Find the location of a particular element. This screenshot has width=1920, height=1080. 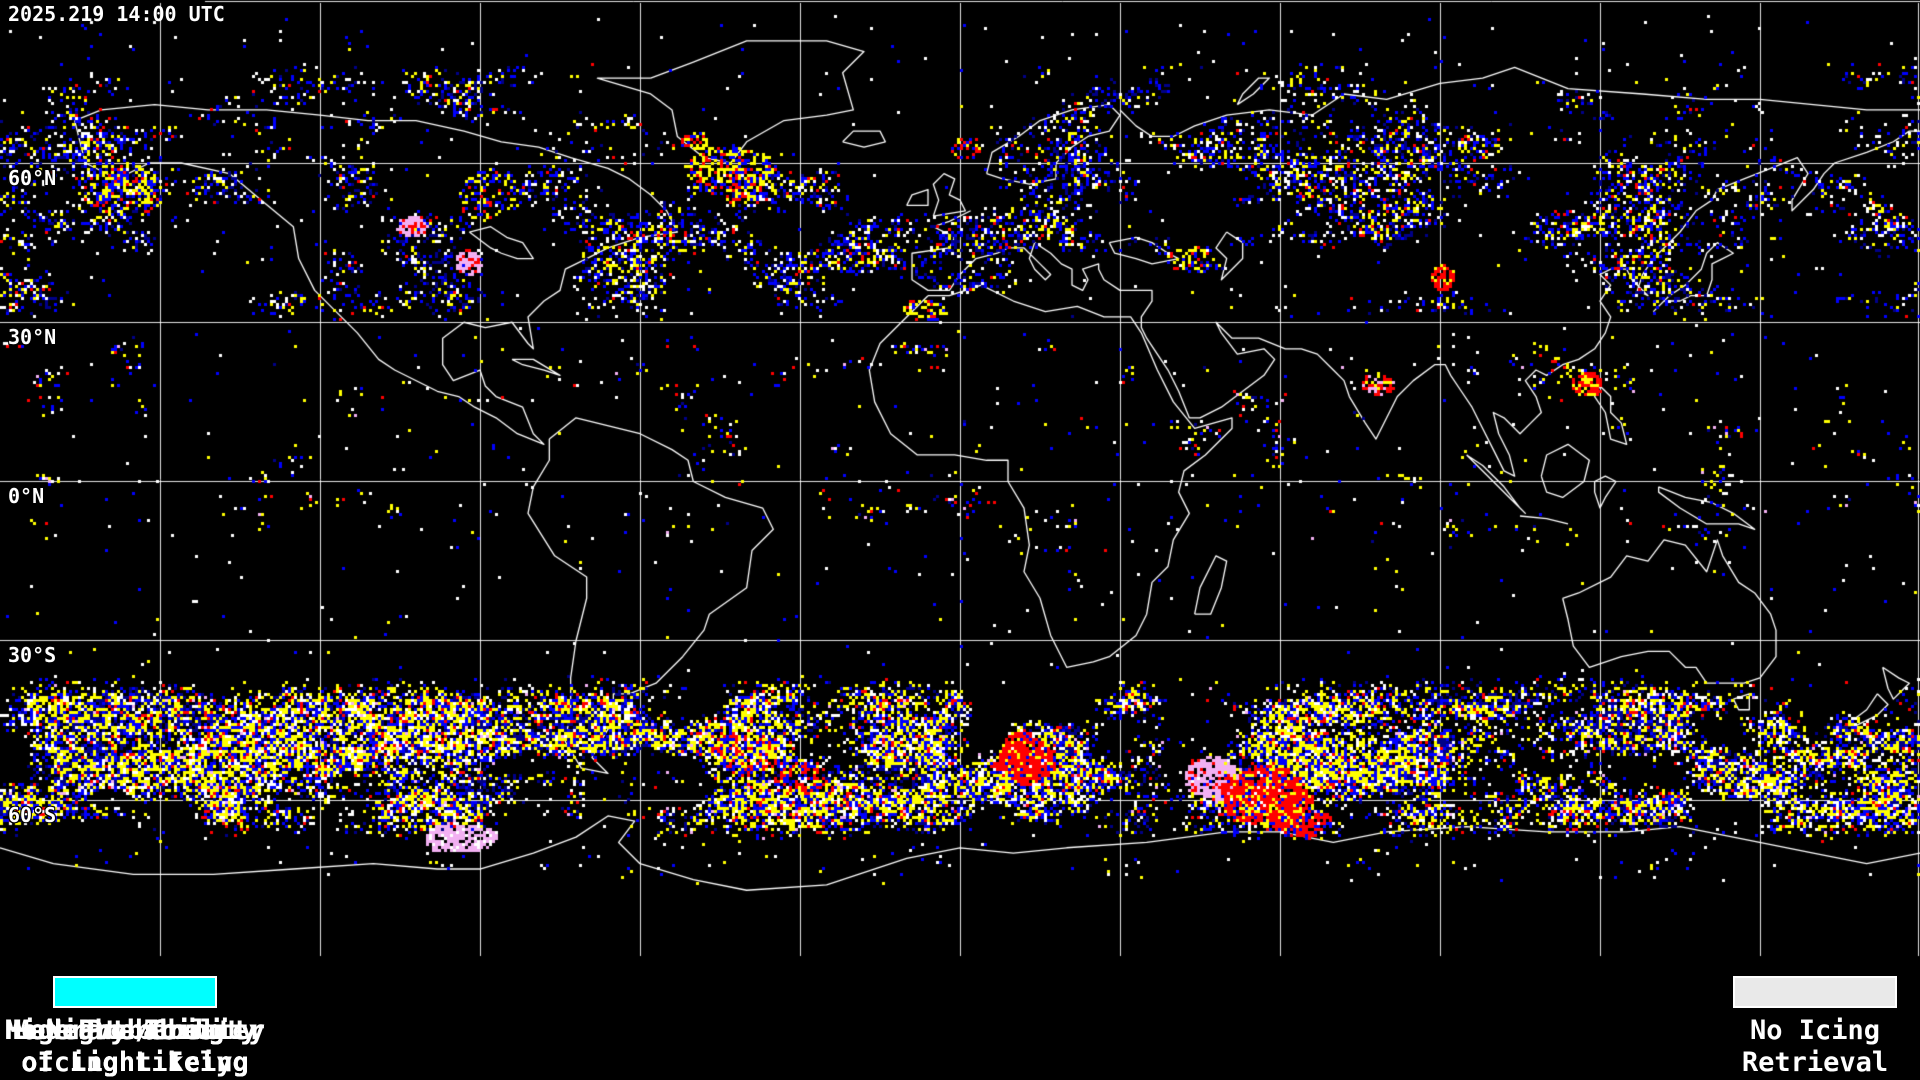

lat-label-30n: 30°N is located at coordinates (32, 337).